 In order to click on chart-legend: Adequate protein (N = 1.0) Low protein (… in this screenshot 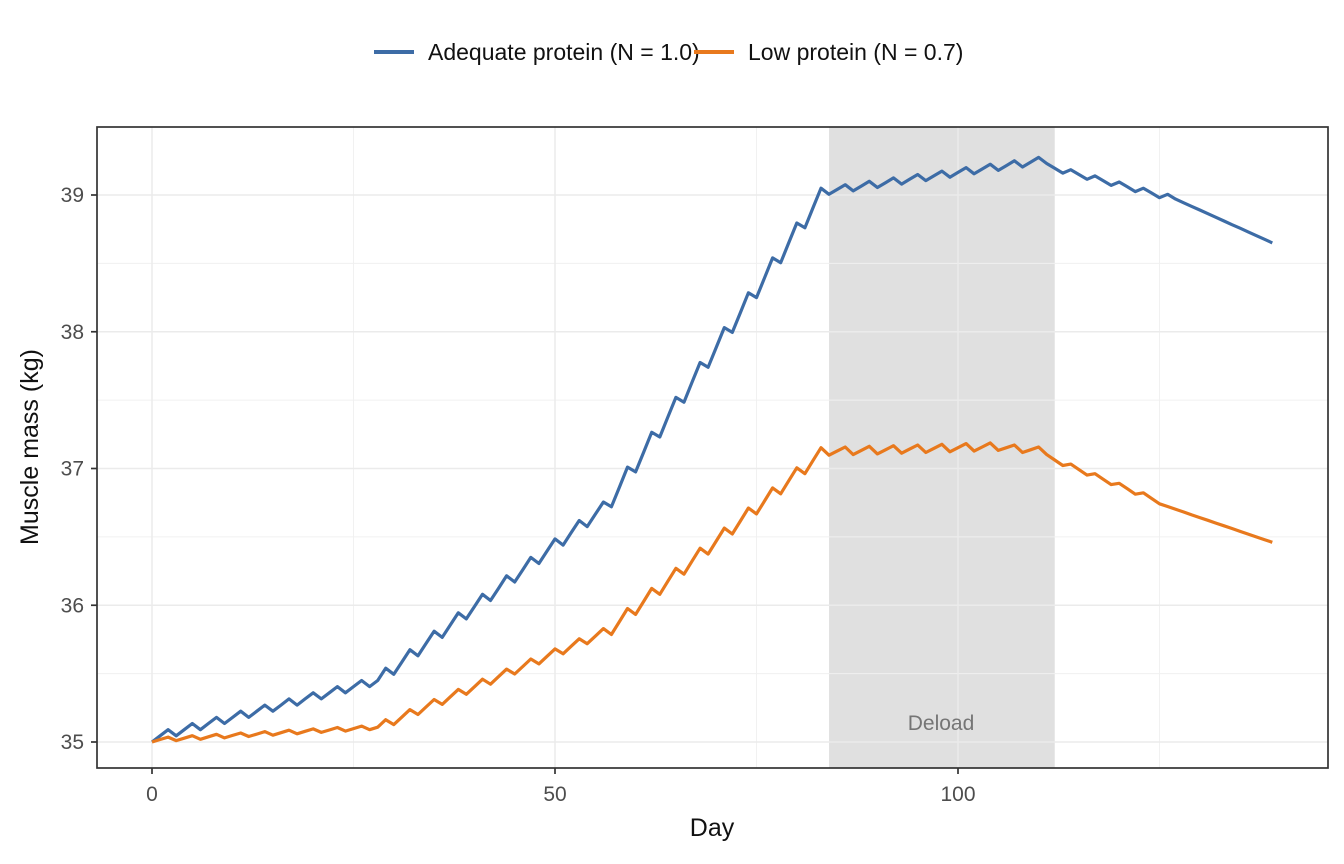, I will do `click(668, 52)`.